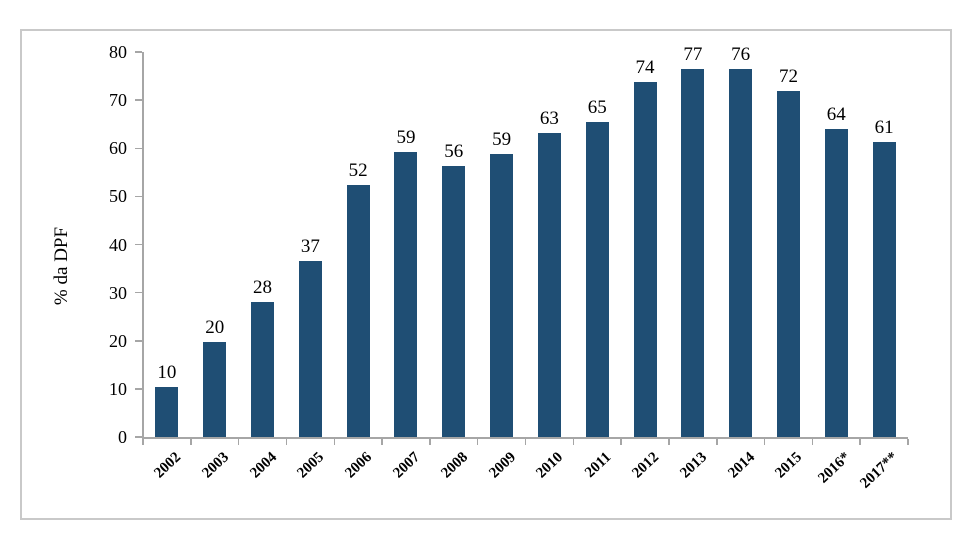 Image resolution: width=971 pixels, height=547 pixels. Describe the element at coordinates (215, 389) in the screenshot. I see `bar-2003` at that location.